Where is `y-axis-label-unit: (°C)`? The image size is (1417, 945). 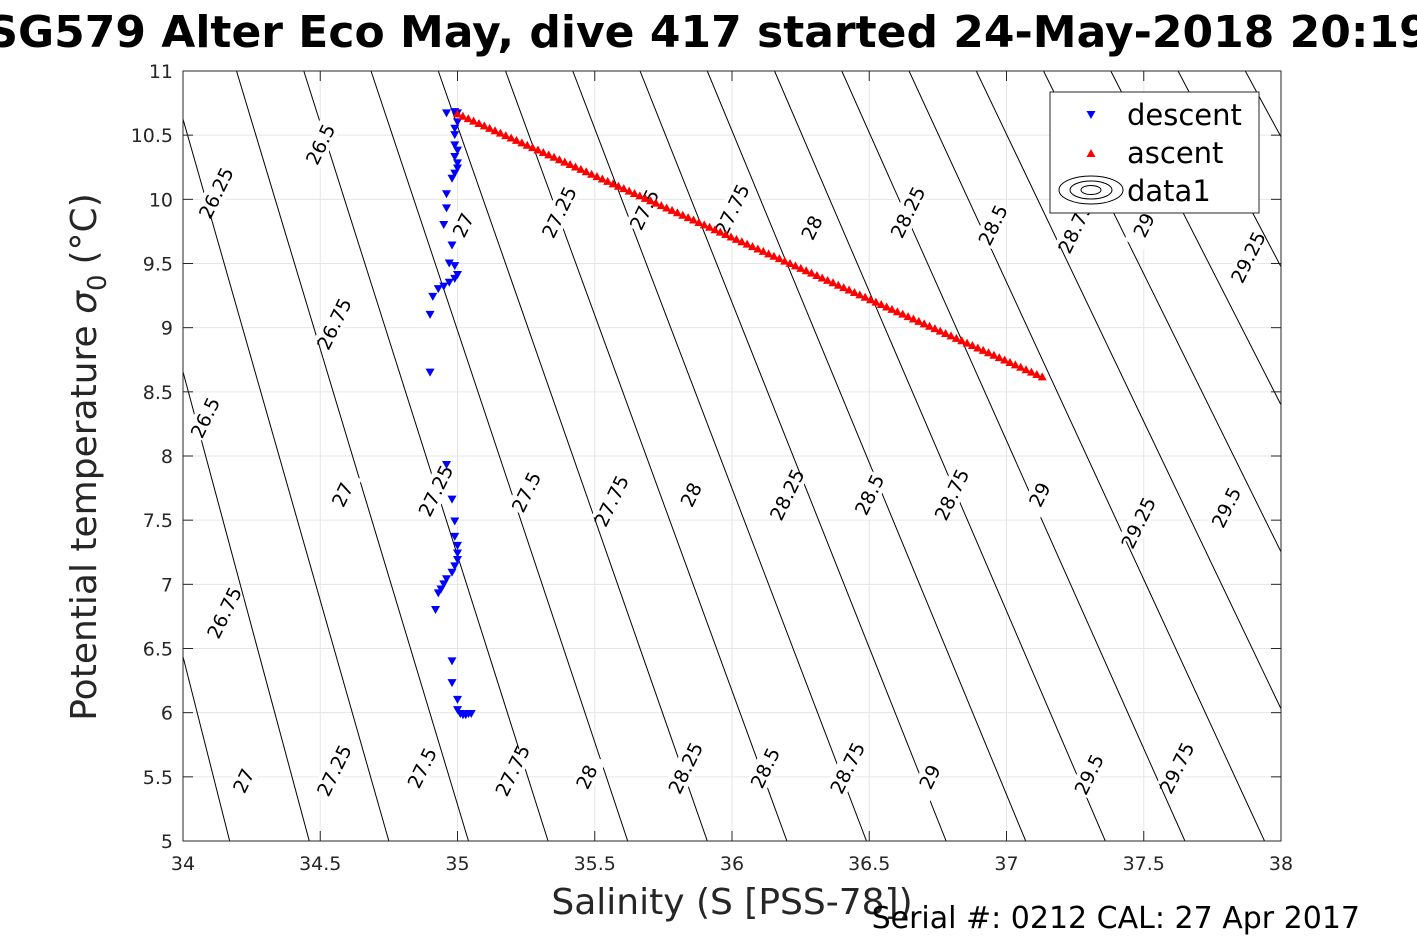 y-axis-label-unit: (°C) is located at coordinates (84, 228).